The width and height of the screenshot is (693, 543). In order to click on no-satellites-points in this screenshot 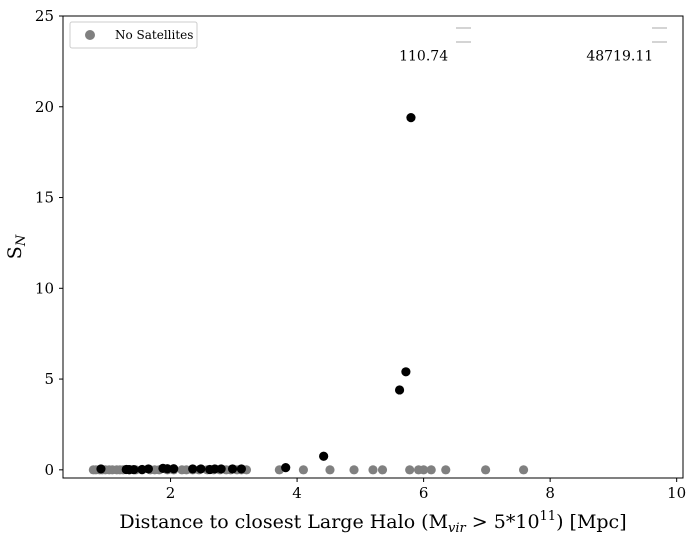, I will do `click(308, 470)`.